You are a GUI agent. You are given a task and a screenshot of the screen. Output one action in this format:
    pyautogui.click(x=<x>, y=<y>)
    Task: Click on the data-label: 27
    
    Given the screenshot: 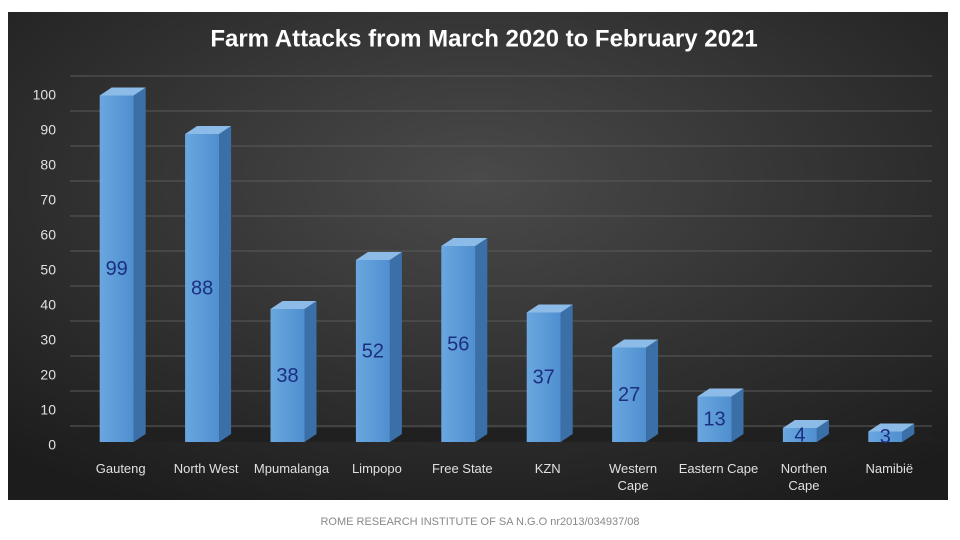 What is the action you would take?
    pyautogui.click(x=629, y=395)
    